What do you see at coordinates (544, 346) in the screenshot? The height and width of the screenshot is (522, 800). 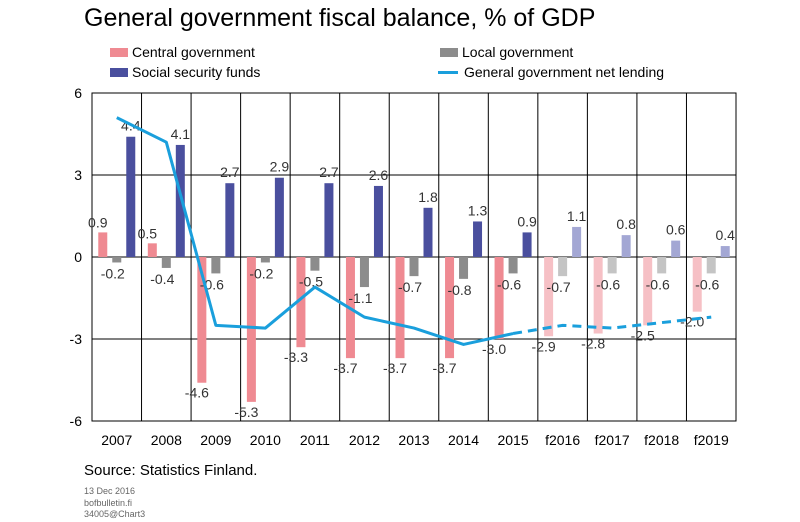 I see `data-label-central: -2.9` at bounding box center [544, 346].